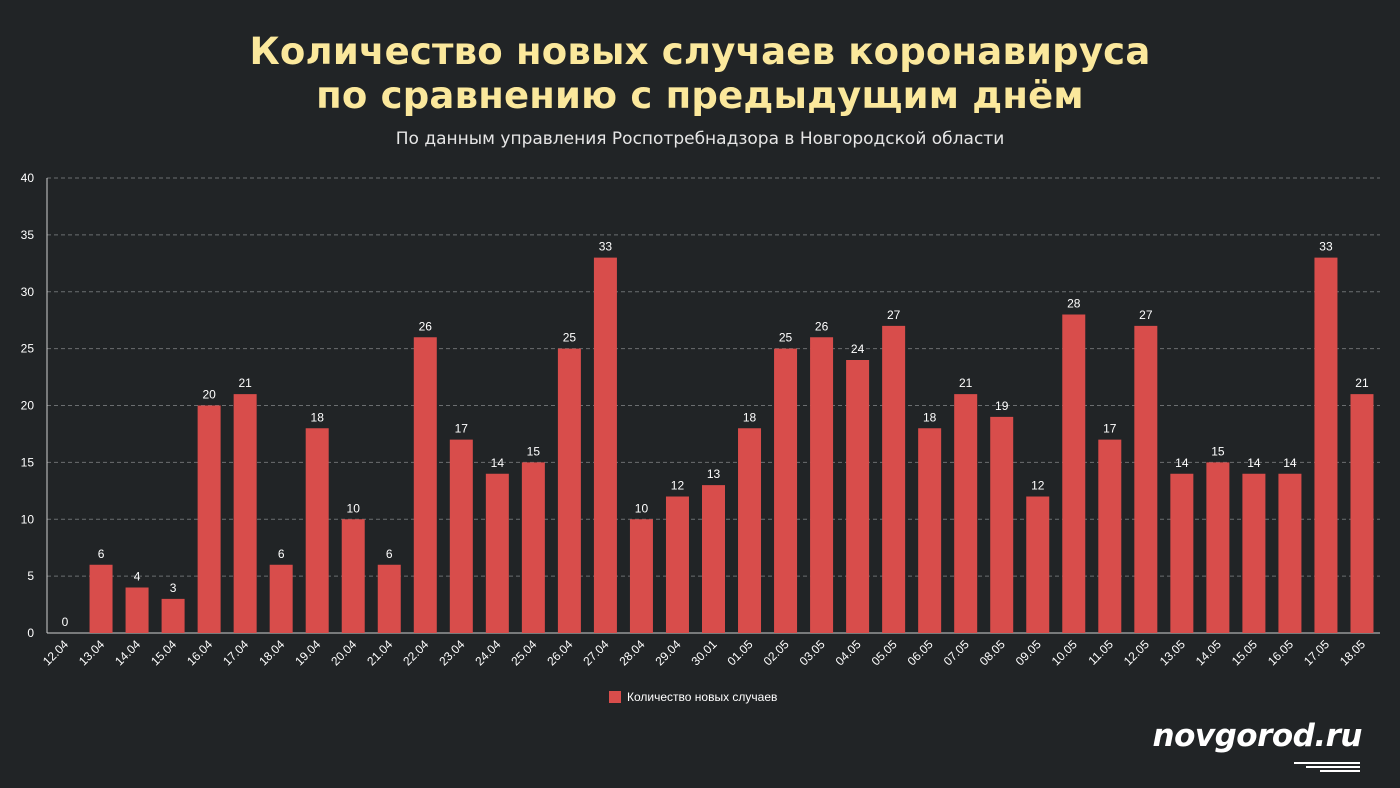 This screenshot has width=1400, height=788. Describe the element at coordinates (30, 576) in the screenshot. I see `y-tick-label: 5` at that location.